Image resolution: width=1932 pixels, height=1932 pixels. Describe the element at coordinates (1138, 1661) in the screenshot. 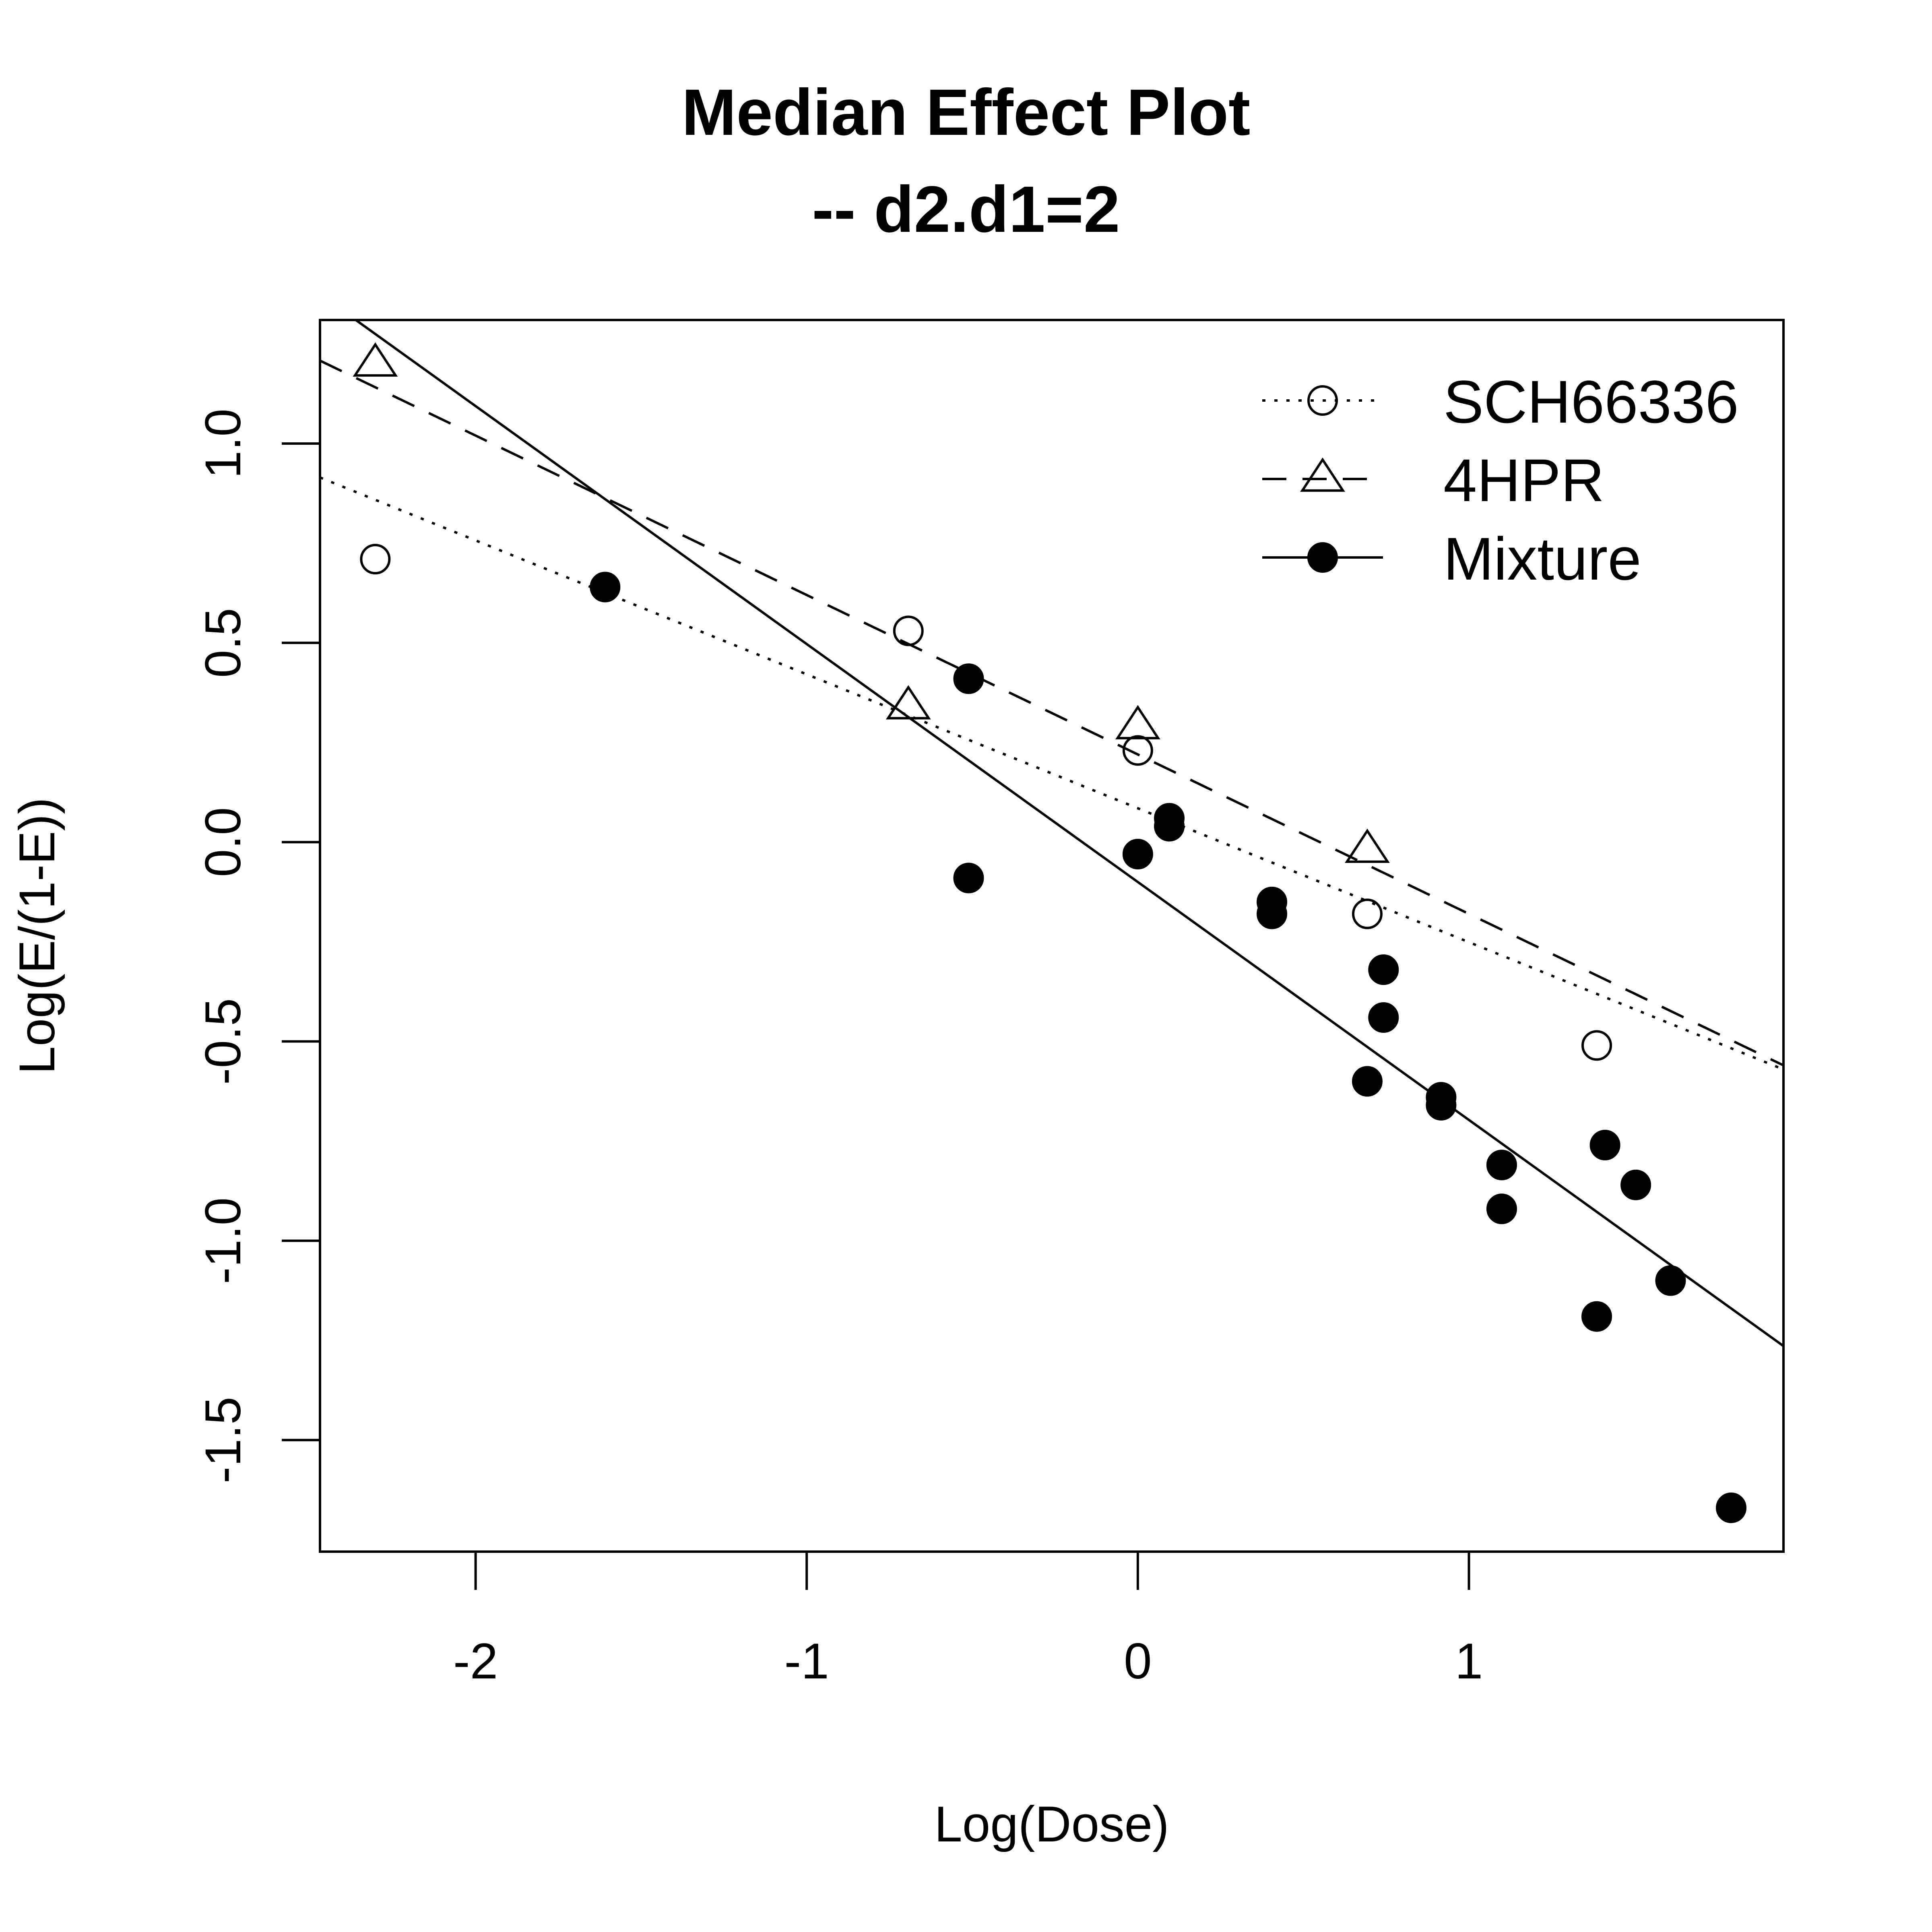

I see `x-tick-label: 0` at that location.